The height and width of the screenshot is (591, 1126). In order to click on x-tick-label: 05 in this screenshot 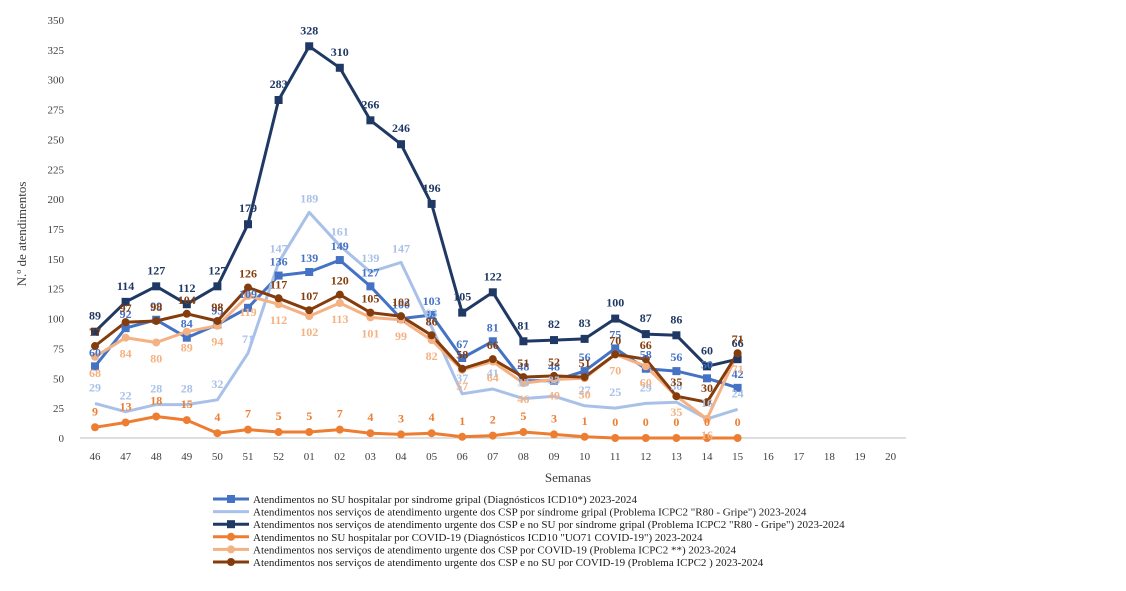, I will do `click(432, 457)`.